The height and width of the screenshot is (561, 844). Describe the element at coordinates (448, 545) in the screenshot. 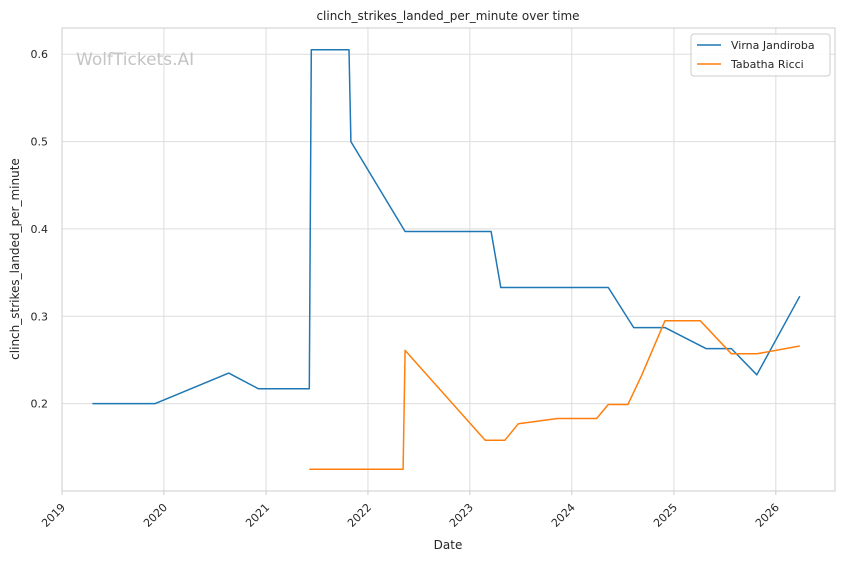

I see `x-axis-label: Date` at that location.